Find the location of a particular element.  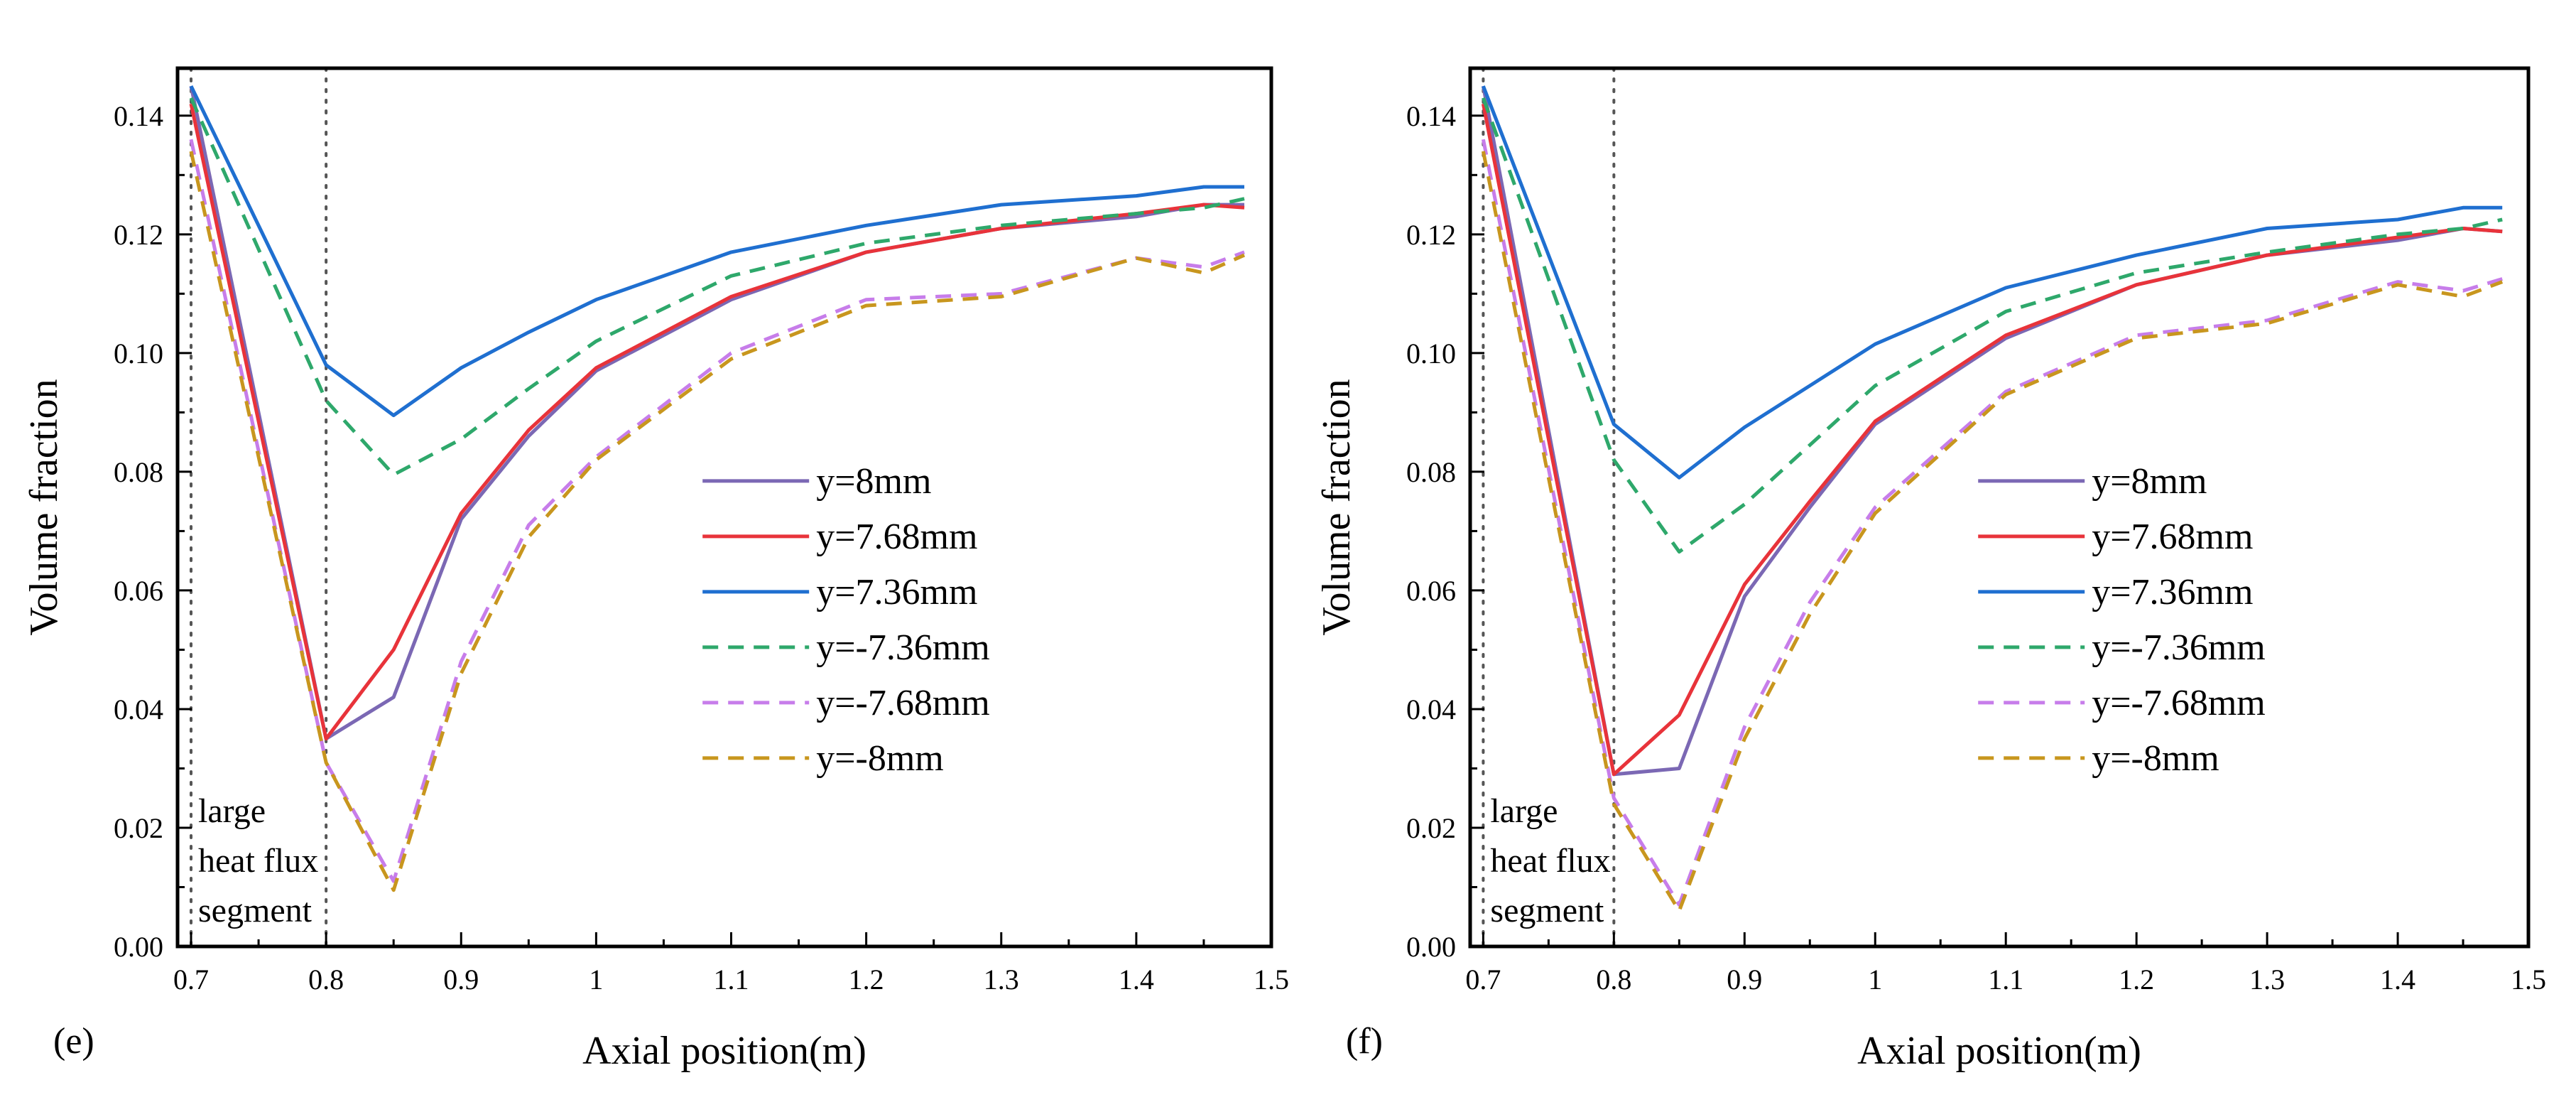

panel-2-annotation-line-1: large is located at coordinates (1524, 811).